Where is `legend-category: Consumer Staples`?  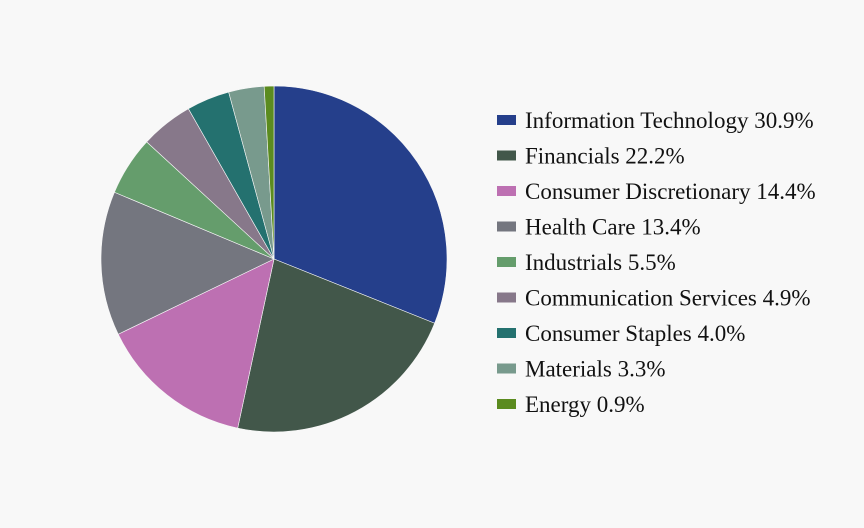 legend-category: Consumer Staples is located at coordinates (608, 333).